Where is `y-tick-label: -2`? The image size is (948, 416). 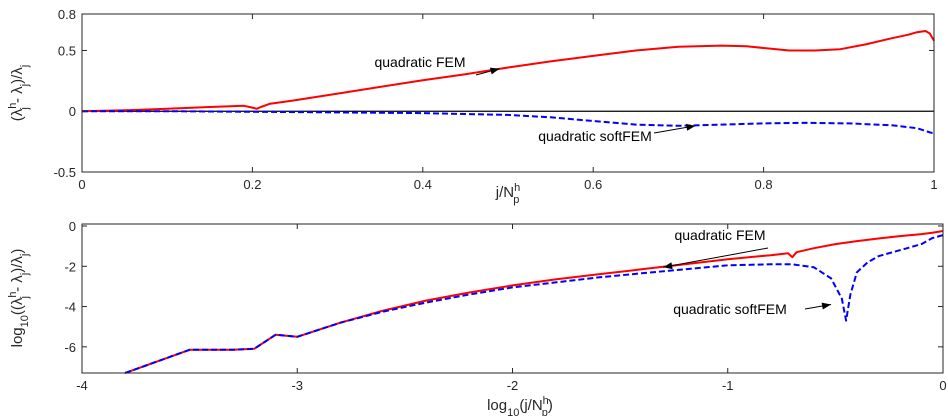
y-tick-label: -2 is located at coordinates (70, 266).